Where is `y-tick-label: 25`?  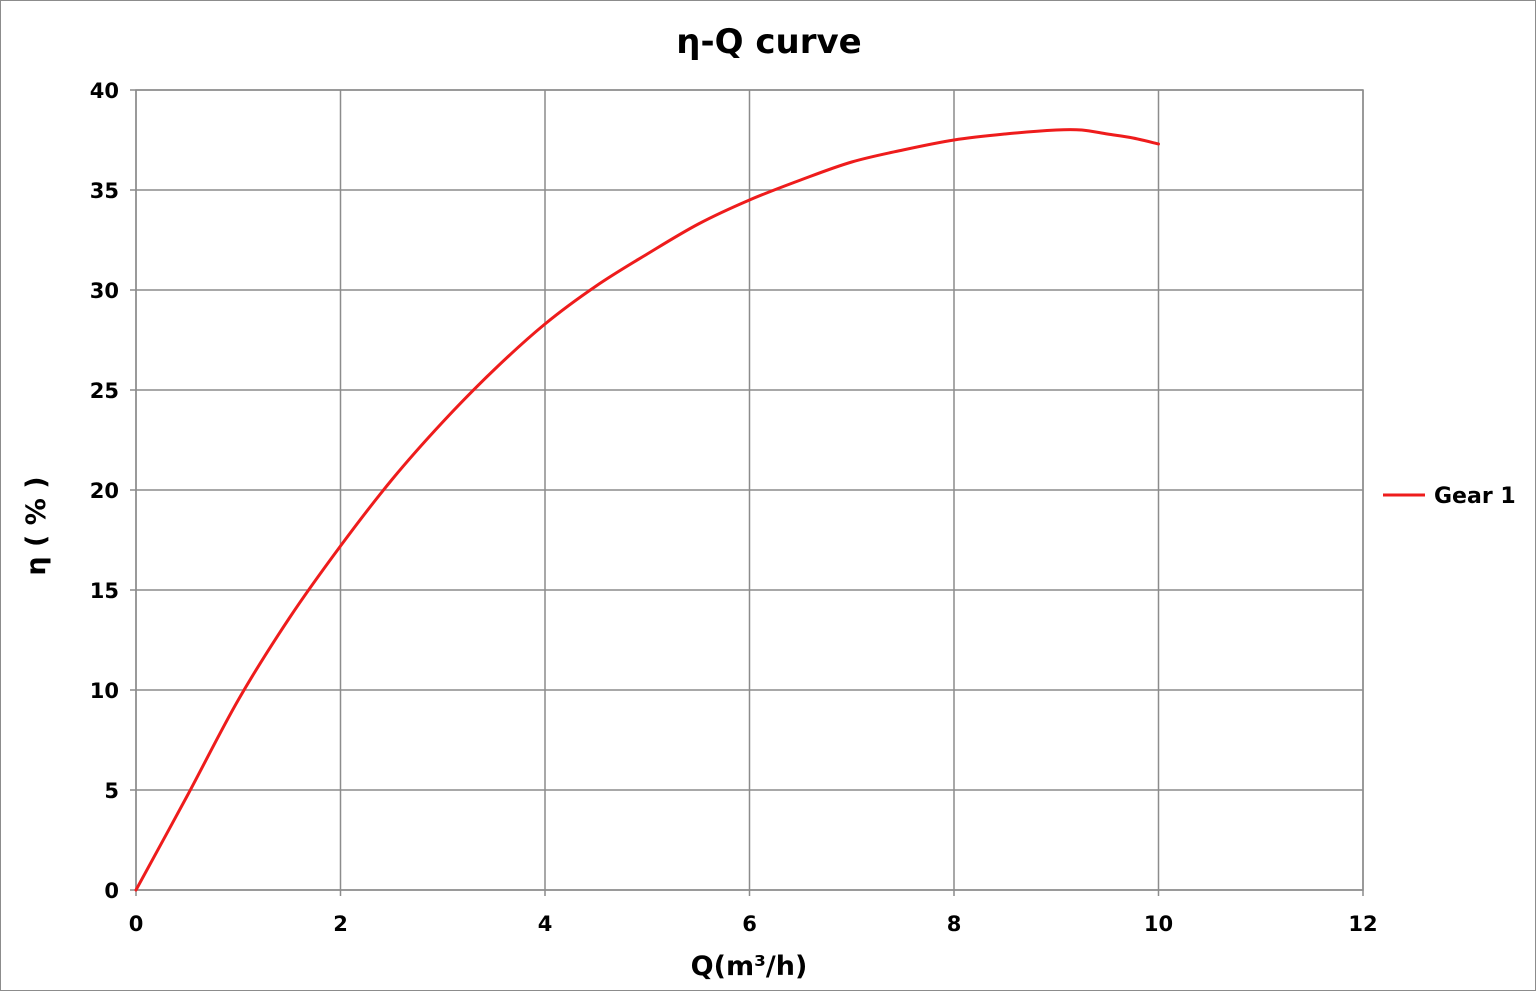 y-tick-label: 25 is located at coordinates (104, 391).